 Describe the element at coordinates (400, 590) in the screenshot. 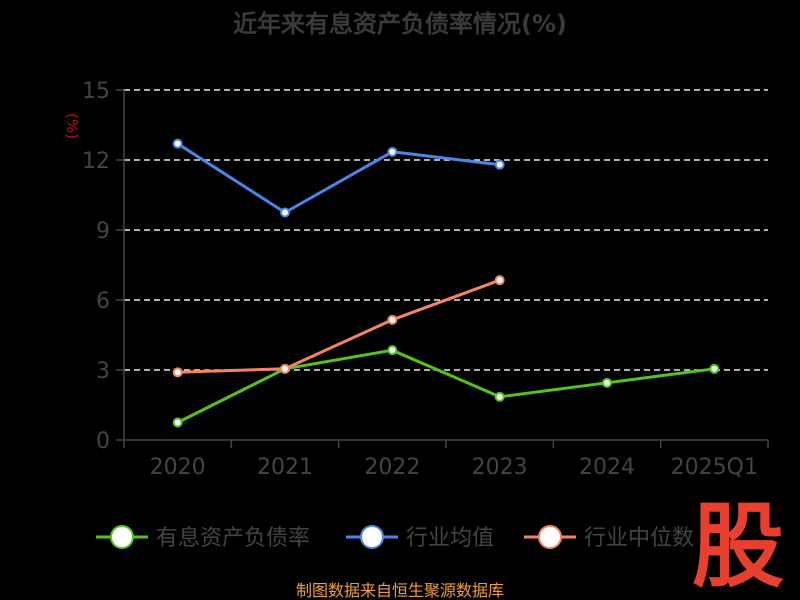

I see `source-note: 制图数据来自恒生聚源数据库` at that location.